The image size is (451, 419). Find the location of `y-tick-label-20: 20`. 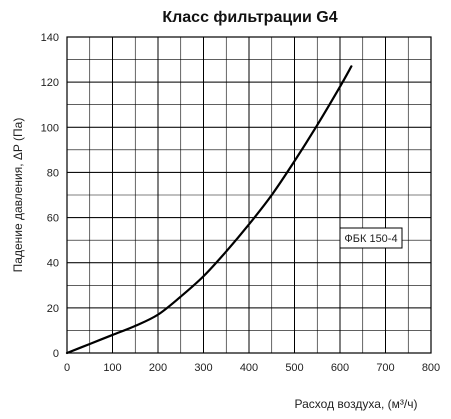

y-tick-label-20: 20 is located at coordinates (53, 309).